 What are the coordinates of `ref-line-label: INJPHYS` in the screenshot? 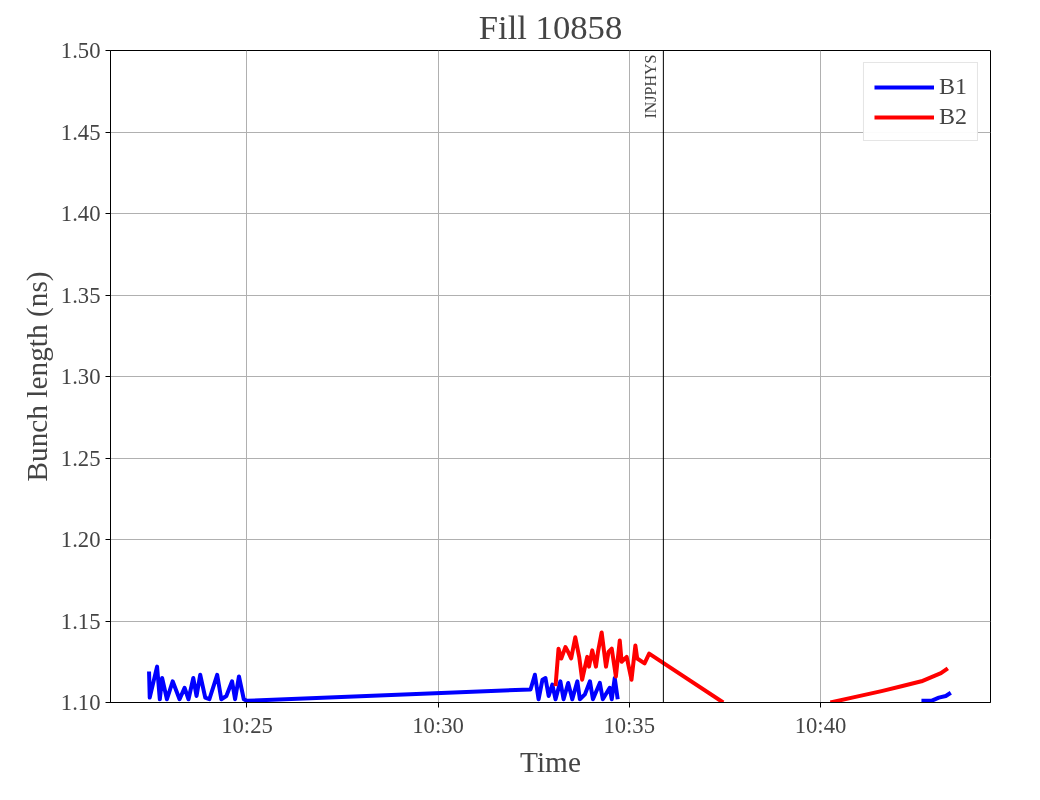 It's located at (651, 86).